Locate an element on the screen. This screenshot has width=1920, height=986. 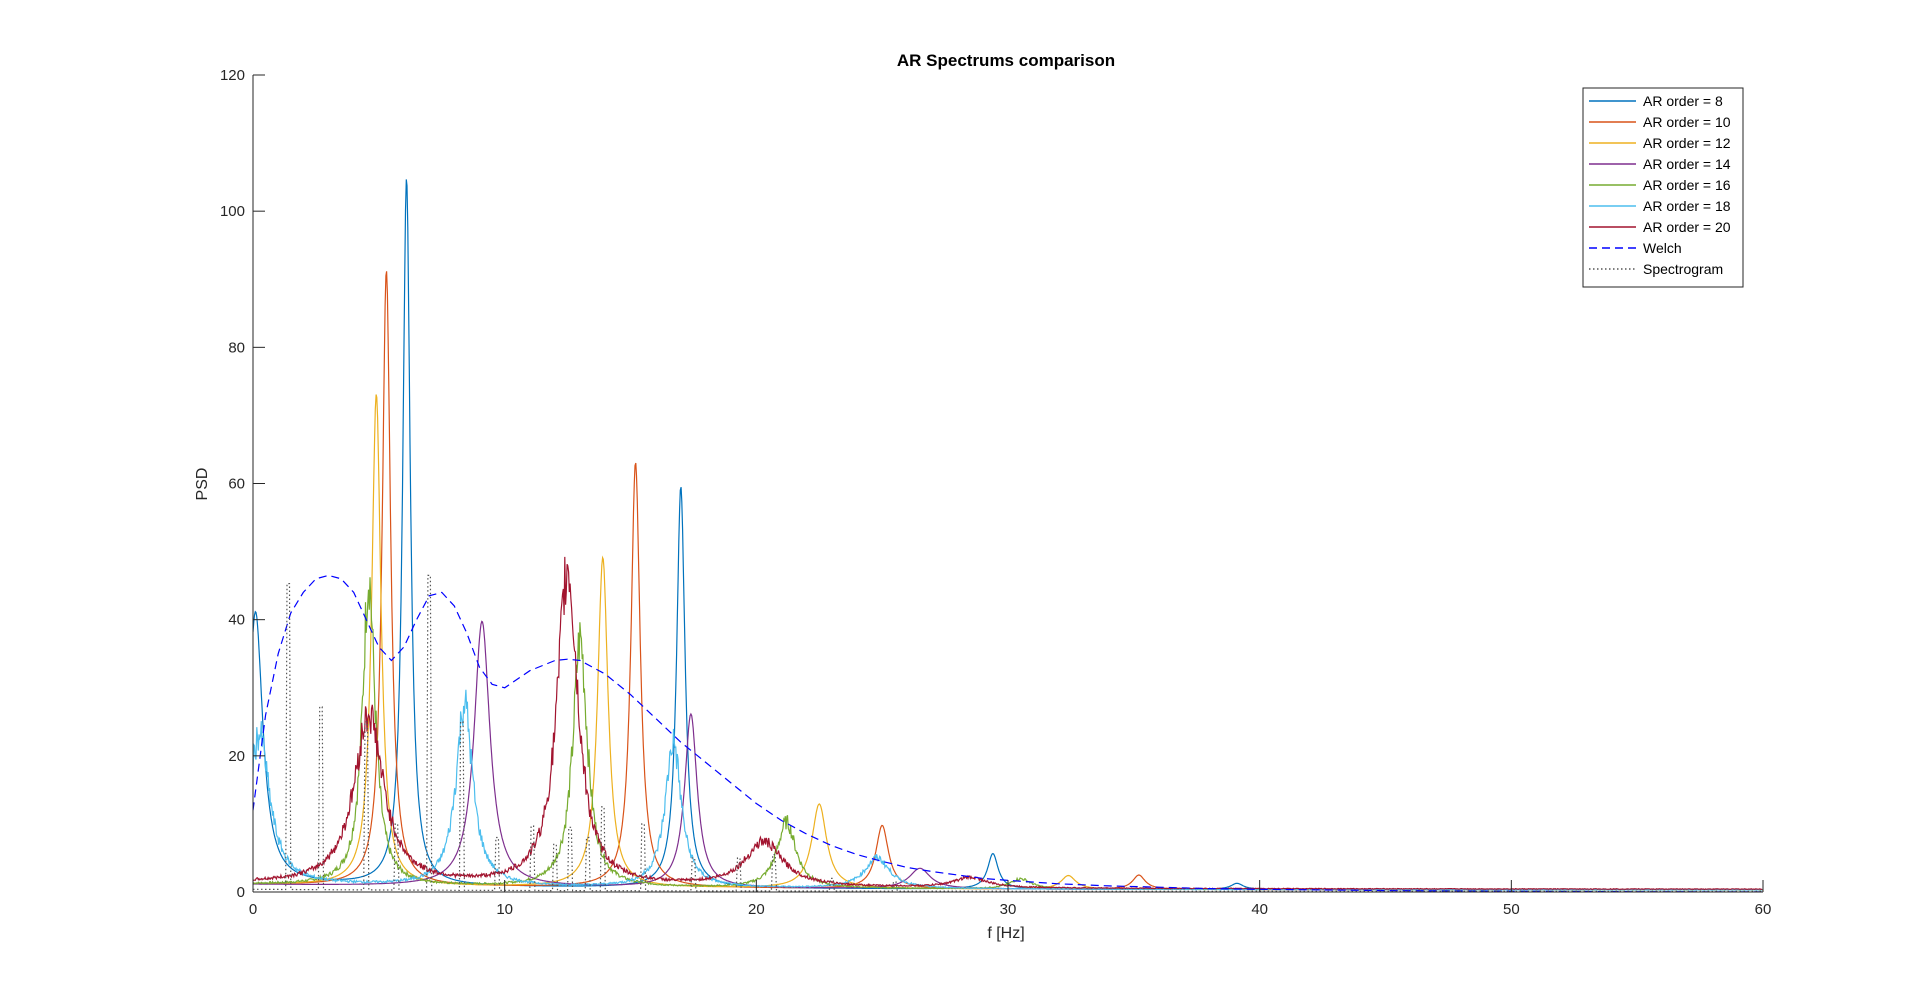
legend-label-5: AR order = 18 is located at coordinates (1687, 206).